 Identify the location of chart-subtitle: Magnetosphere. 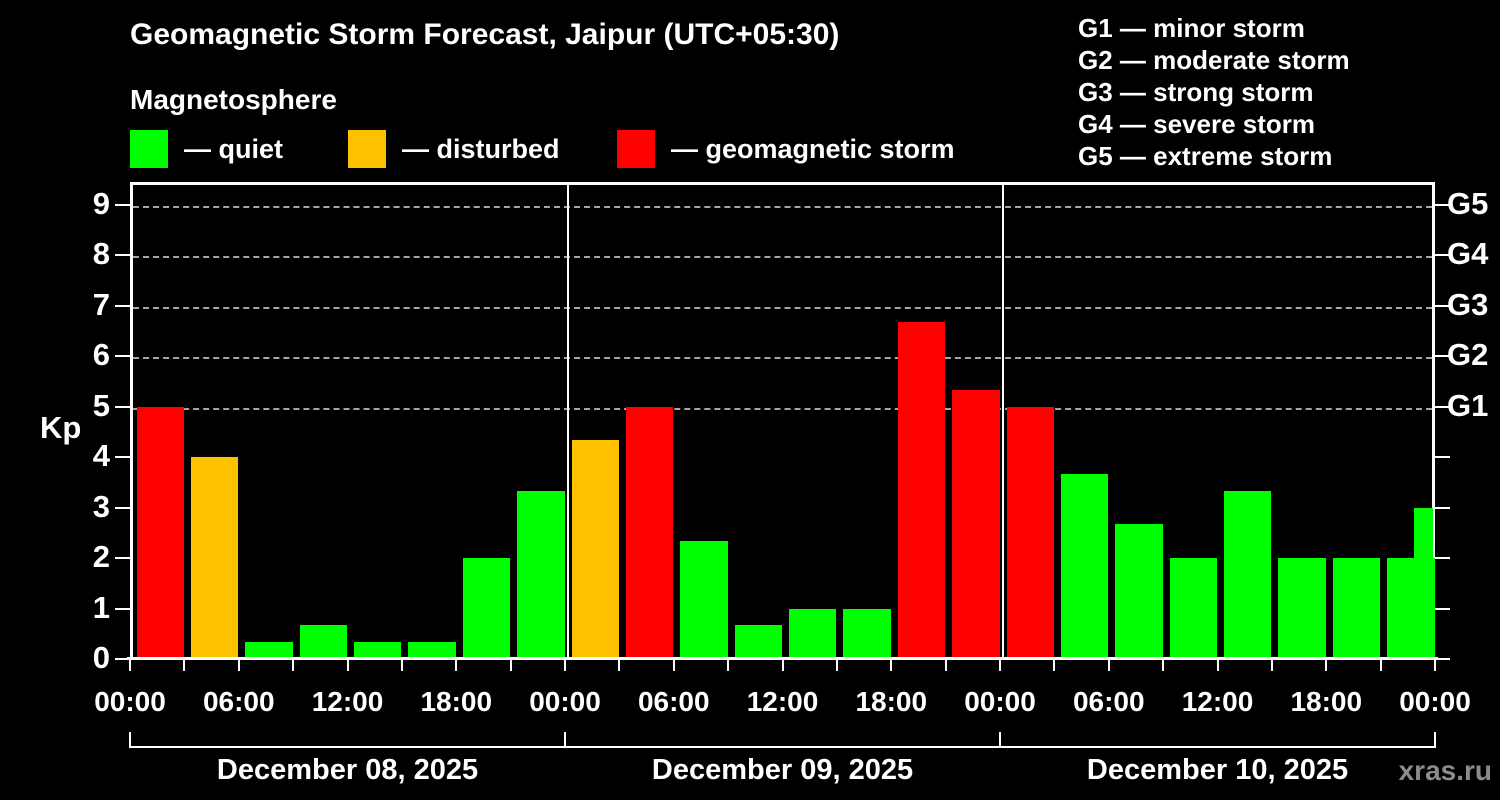
(233, 99).